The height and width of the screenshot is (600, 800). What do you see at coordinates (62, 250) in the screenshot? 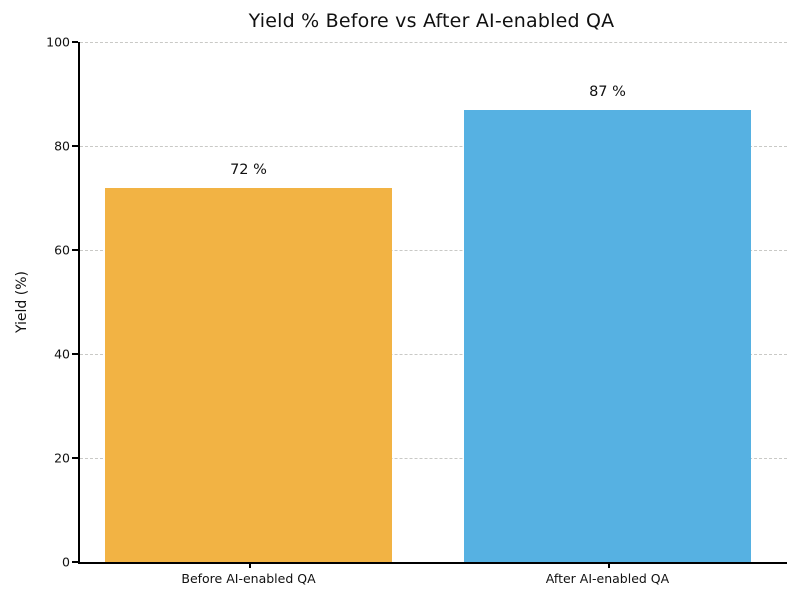
I see `y-tick-label-60: 60` at bounding box center [62, 250].